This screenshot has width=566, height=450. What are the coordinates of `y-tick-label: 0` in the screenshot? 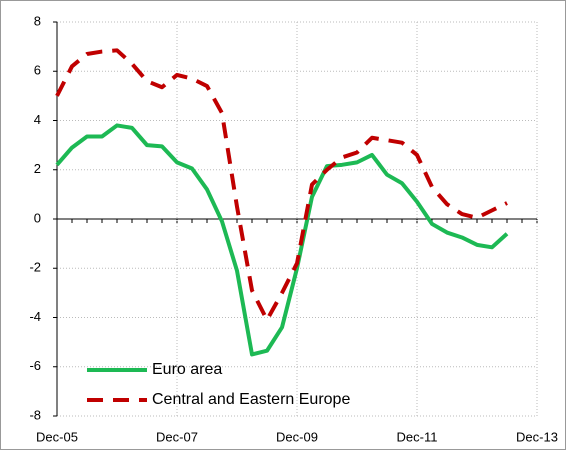 It's located at (37, 217).